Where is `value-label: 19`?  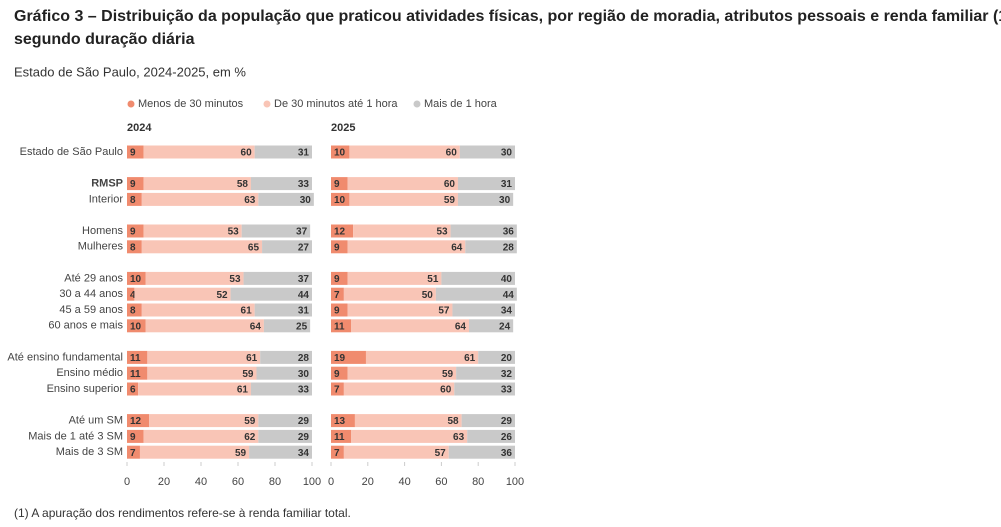
value-label: 19 is located at coordinates (340, 358).